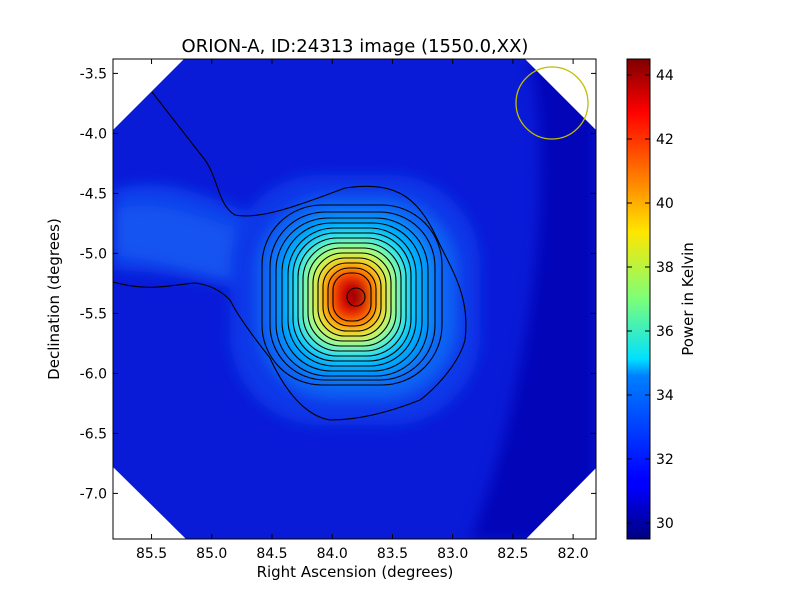  Describe the element at coordinates (54, 299) in the screenshot. I see `y-axis-label: Declination (degrees)` at that location.